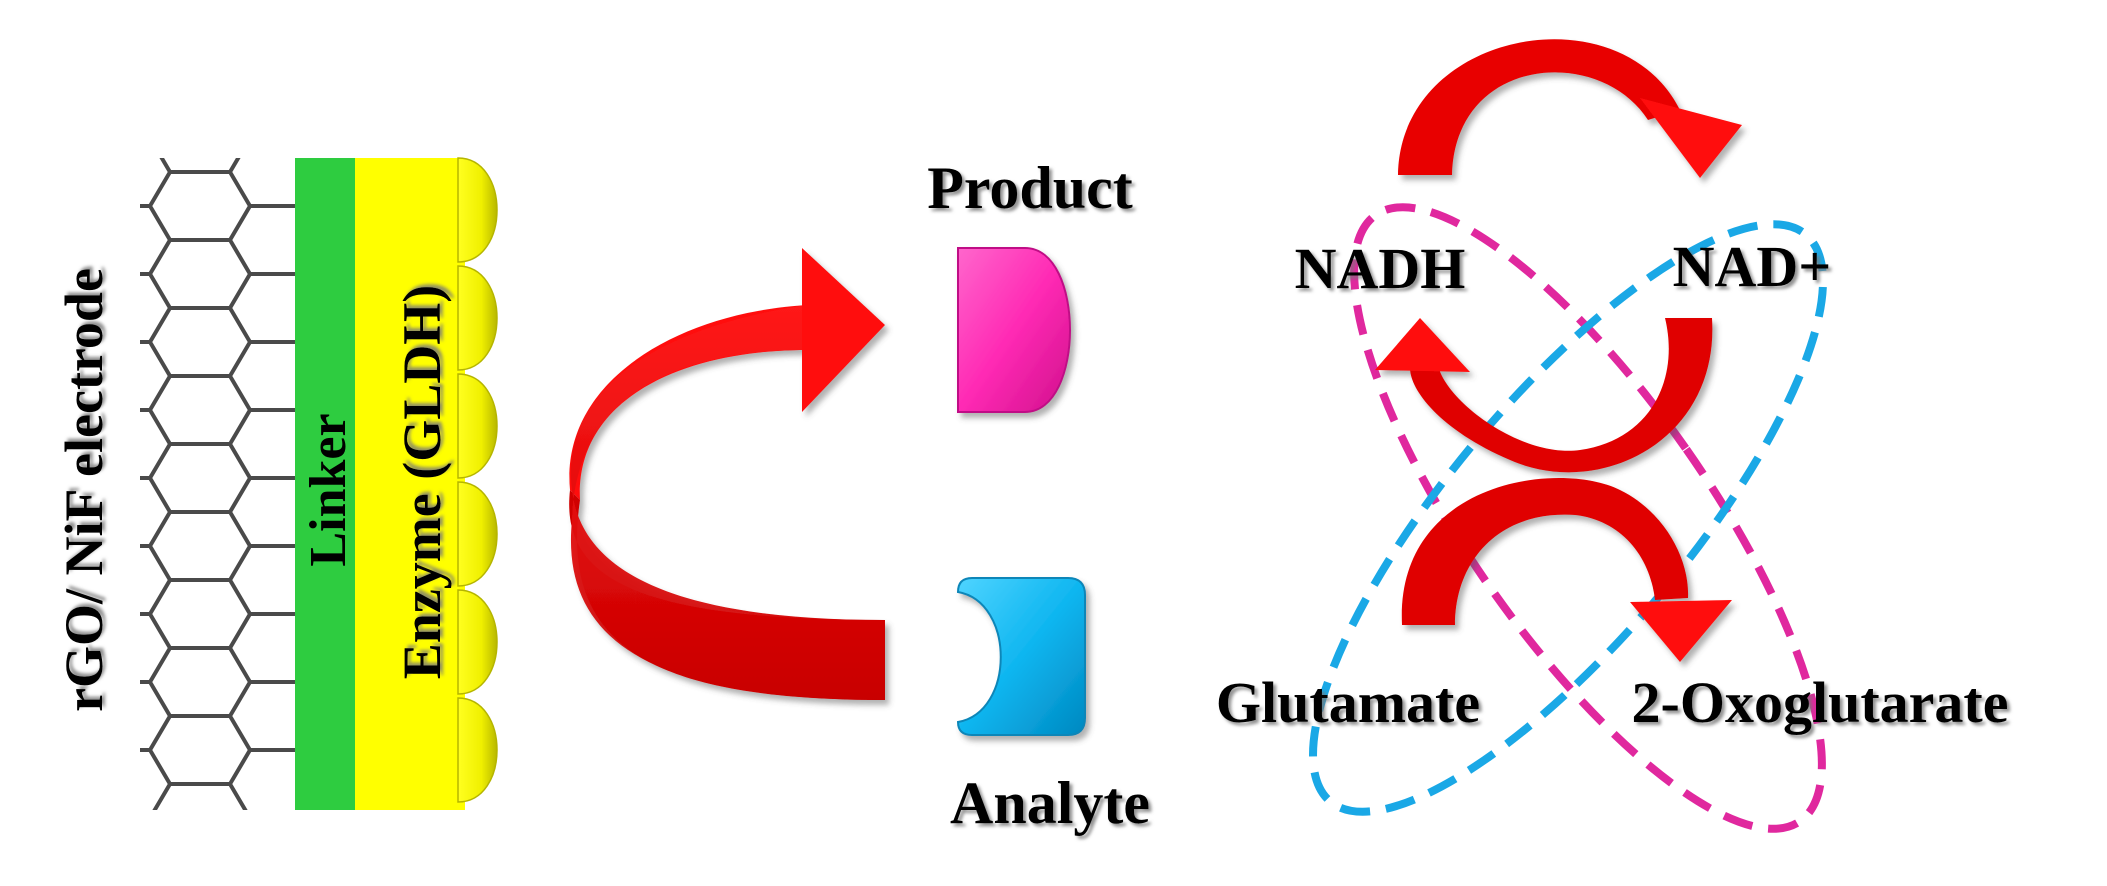 This screenshot has width=2107, height=886. Describe the element at coordinates (1014, 330) in the screenshot. I see `product-shape` at that location.